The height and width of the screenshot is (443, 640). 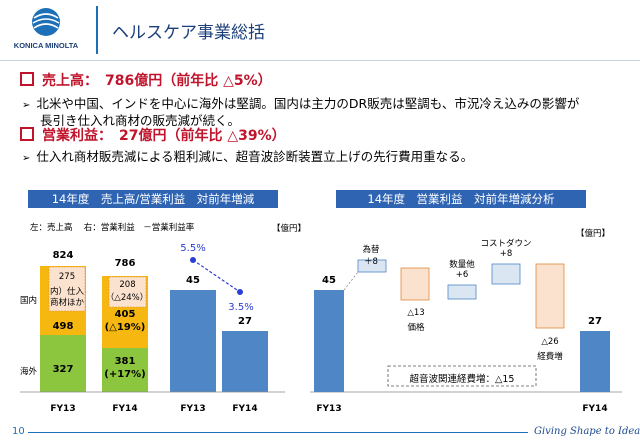 I want to click on sales-heading: 売上高： 786億円（前年比 △5%）, so click(x=146, y=80).